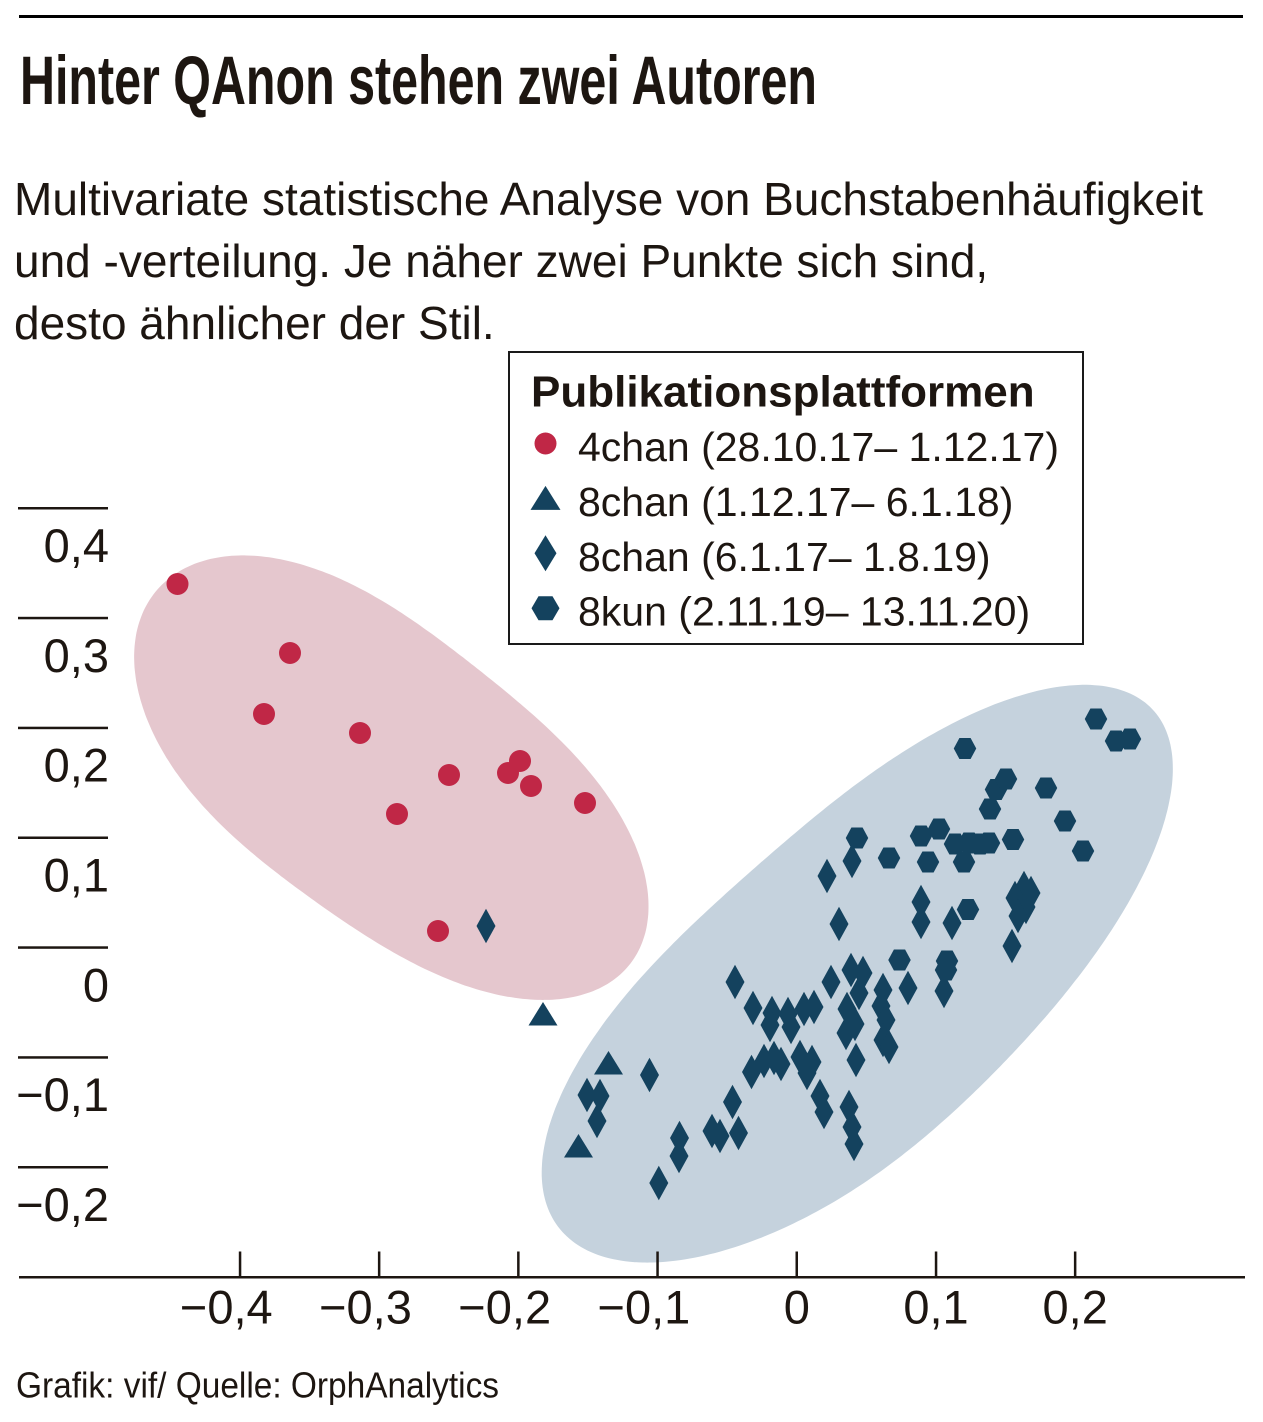 This screenshot has width=1263, height=1422. I want to click on svg-text:Hinter QAnon stehen zwei Autor: Hinter QAnon stehen zwei Autoren, so click(418, 80).